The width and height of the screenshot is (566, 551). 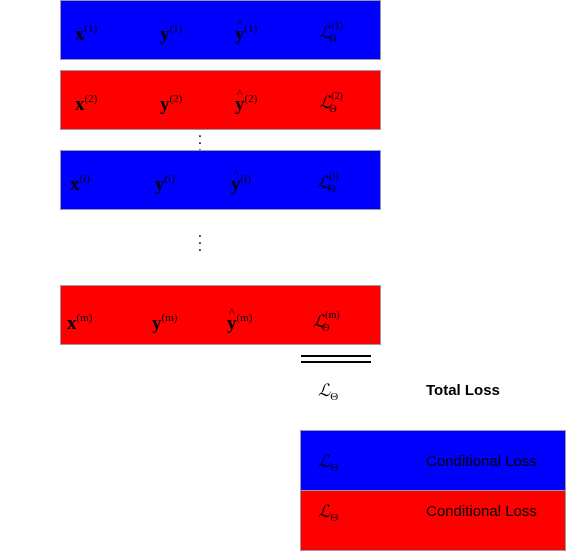 I want to click on yhat-symbol: y(i), so click(x=241, y=180).